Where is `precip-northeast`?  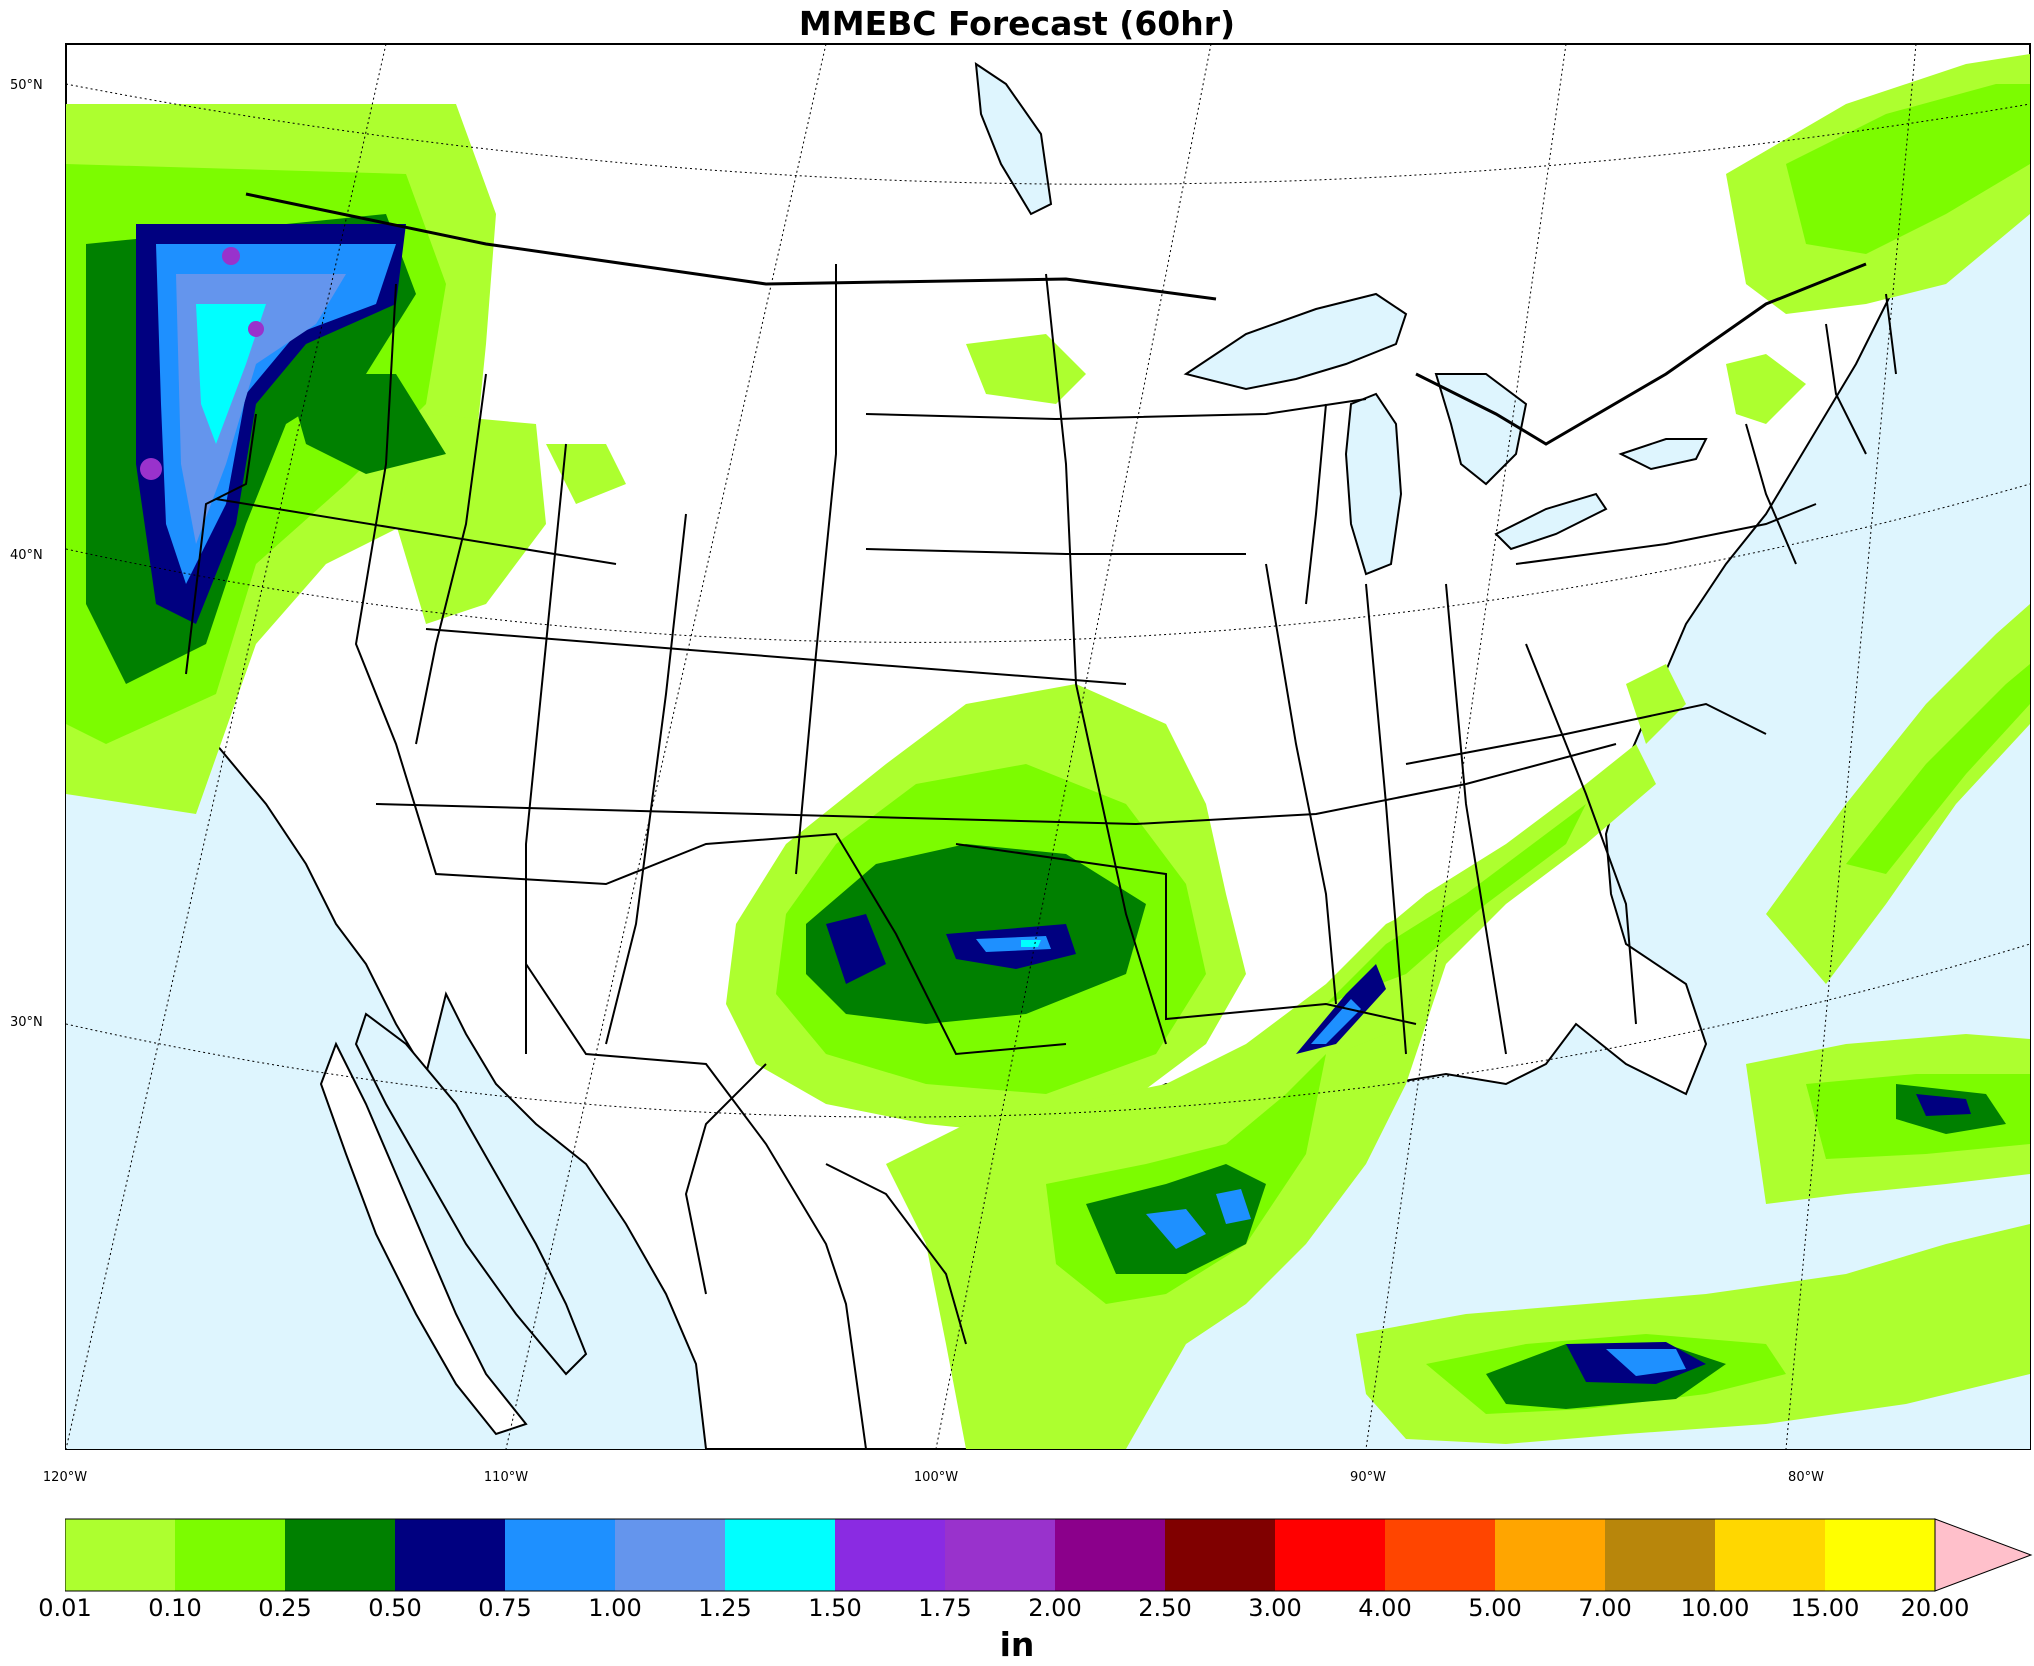 precip-northeast is located at coordinates (1878, 239).